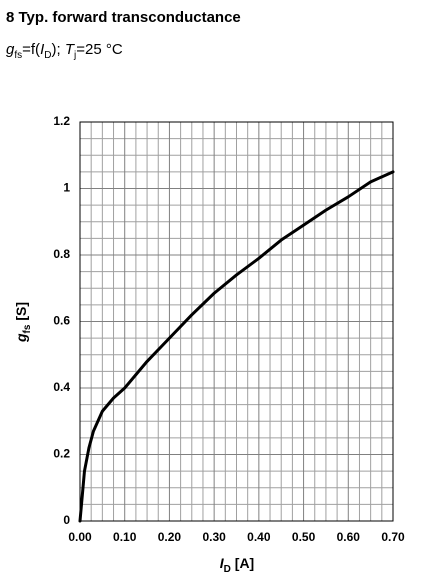 The image size is (445, 582). What do you see at coordinates (214, 537) in the screenshot?
I see `x-tick-label: 0.30` at bounding box center [214, 537].